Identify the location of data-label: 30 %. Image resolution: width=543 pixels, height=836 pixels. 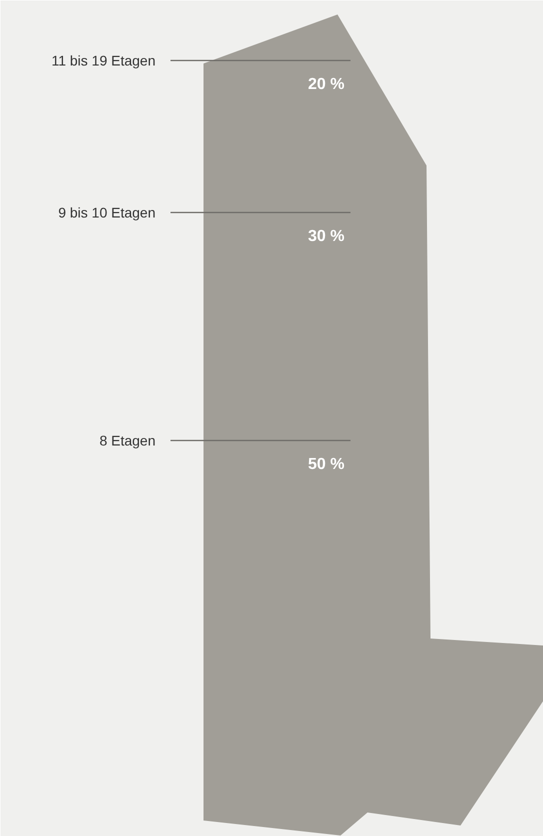
(326, 236).